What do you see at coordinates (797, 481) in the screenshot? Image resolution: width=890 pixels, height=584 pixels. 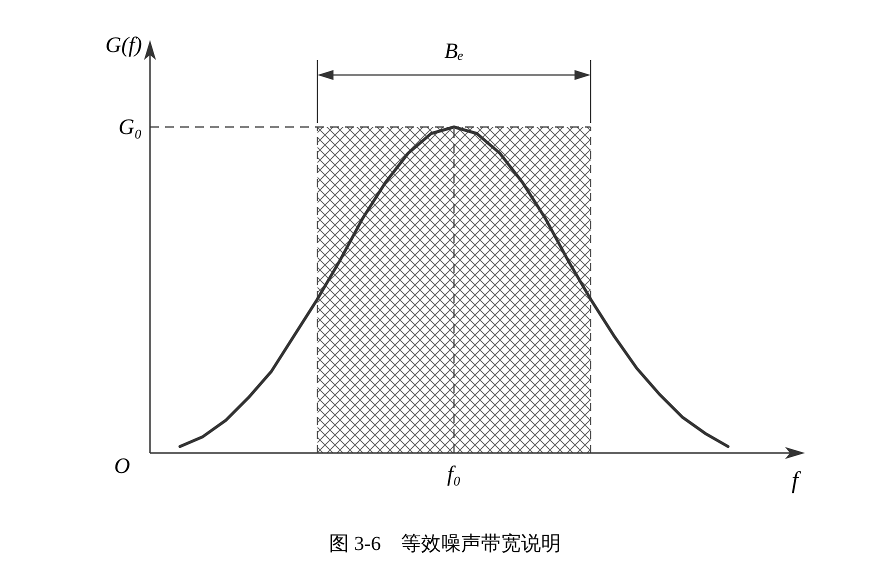 I see `x-axis-title: f` at bounding box center [797, 481].